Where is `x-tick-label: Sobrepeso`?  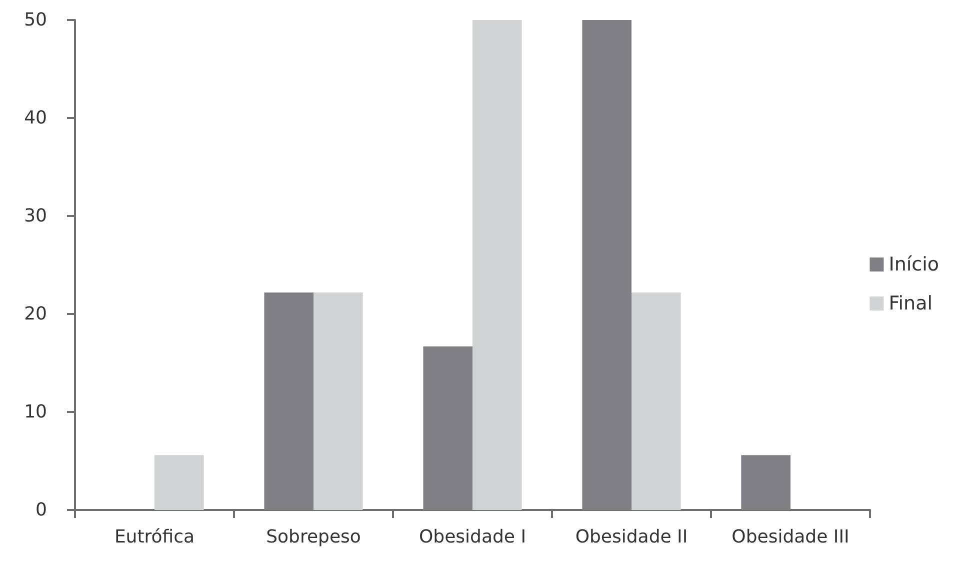
x-tick-label: Sobrepeso is located at coordinates (313, 537).